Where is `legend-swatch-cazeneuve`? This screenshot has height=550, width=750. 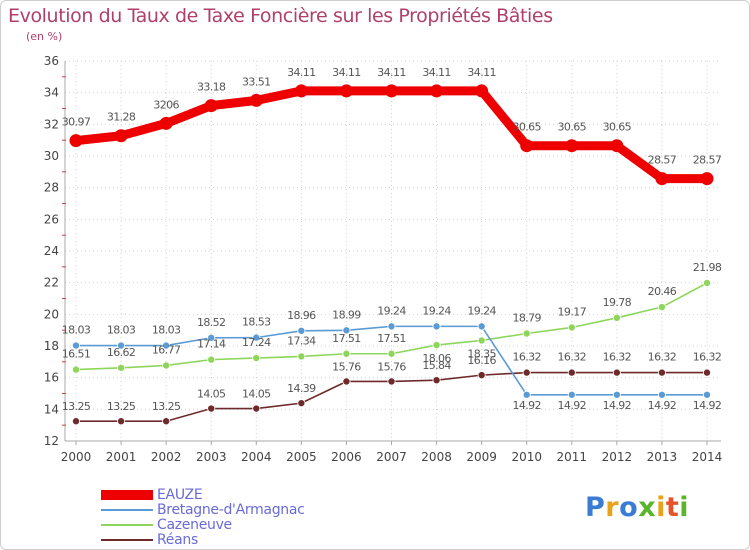 legend-swatch-cazeneuve is located at coordinates (127, 525).